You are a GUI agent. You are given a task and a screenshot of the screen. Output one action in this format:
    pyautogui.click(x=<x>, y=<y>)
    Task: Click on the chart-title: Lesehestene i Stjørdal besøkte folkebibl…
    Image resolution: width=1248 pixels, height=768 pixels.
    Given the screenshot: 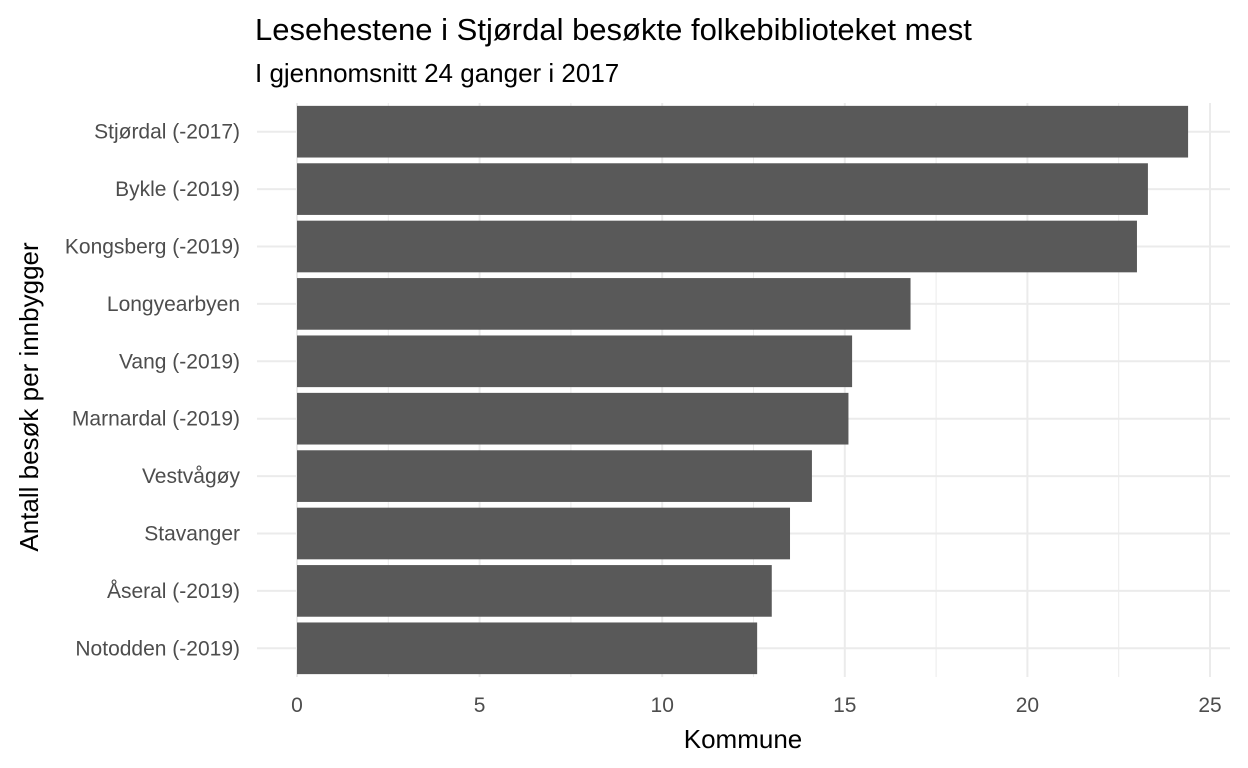 What is the action you would take?
    pyautogui.click(x=613, y=29)
    